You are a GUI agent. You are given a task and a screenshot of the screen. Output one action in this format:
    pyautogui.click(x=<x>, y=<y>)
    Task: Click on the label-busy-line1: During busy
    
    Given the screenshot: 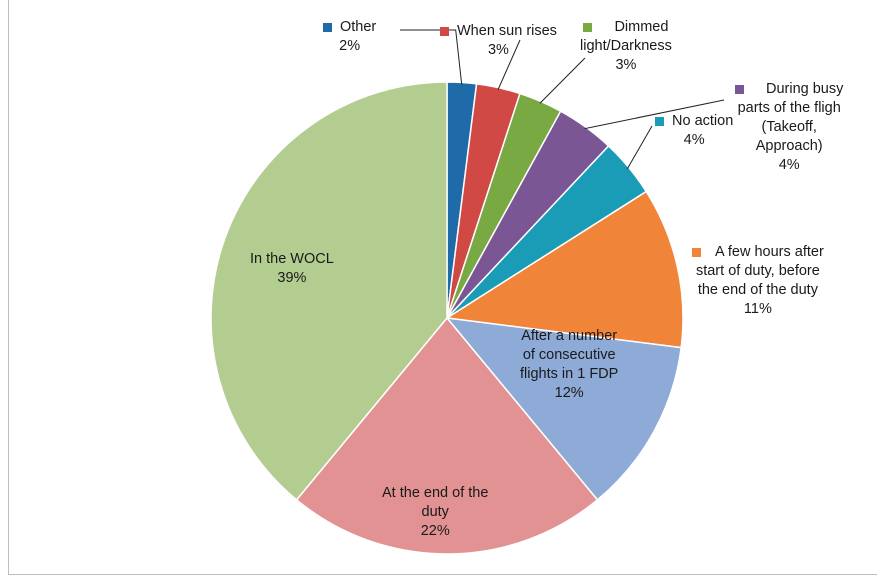 What is the action you would take?
    pyautogui.click(x=805, y=89)
    